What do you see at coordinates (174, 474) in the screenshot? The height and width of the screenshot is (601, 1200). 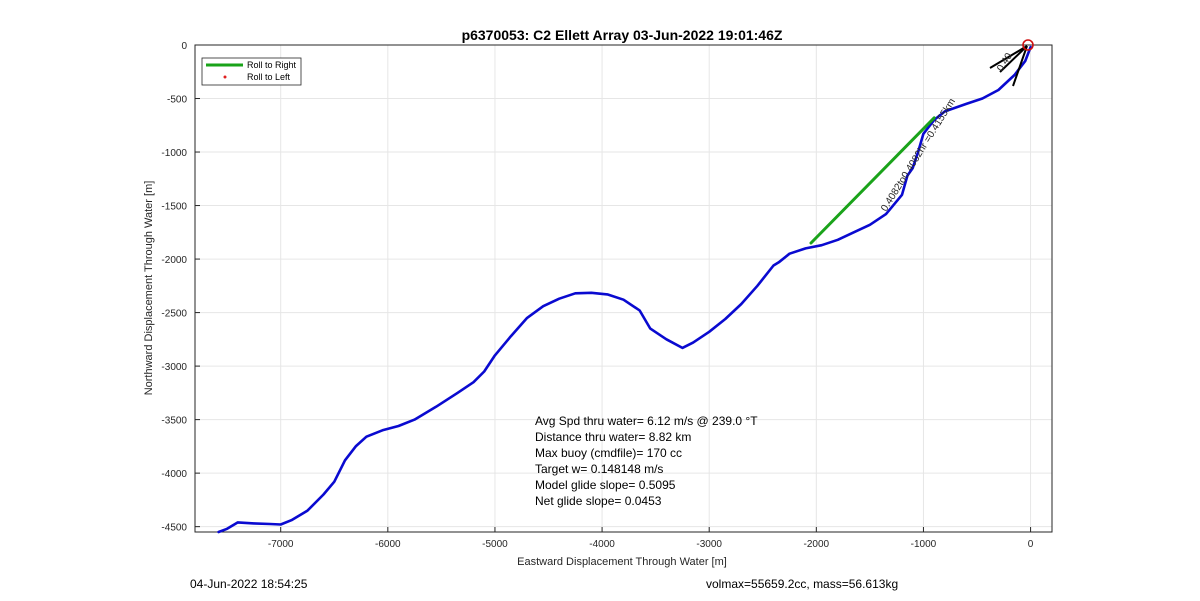 I see `y-tick-label: -4000` at bounding box center [174, 474].